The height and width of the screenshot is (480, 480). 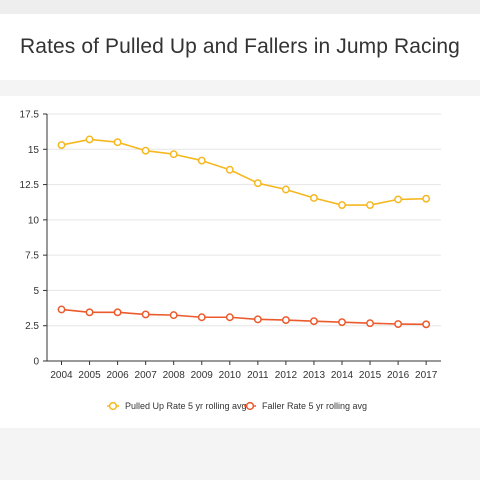 I want to click on y-tick-label: 10, so click(x=34, y=220).